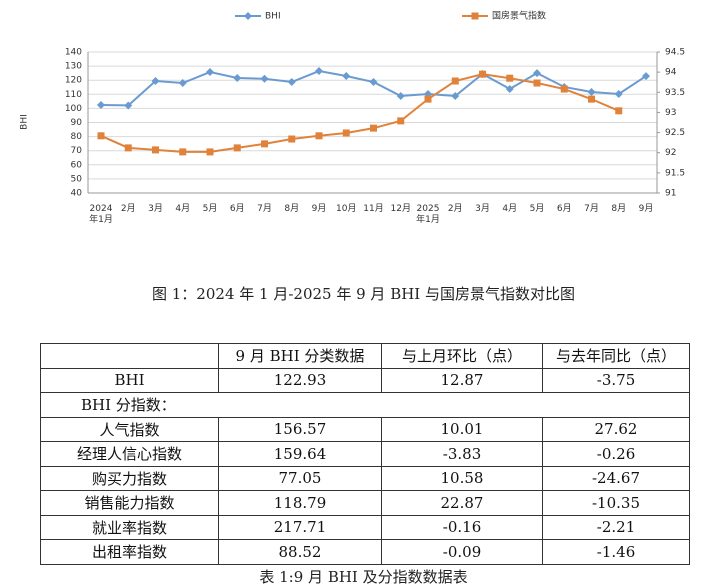 This screenshot has height=588, width=727. I want to click on x-tick-label: 6月, so click(564, 209).